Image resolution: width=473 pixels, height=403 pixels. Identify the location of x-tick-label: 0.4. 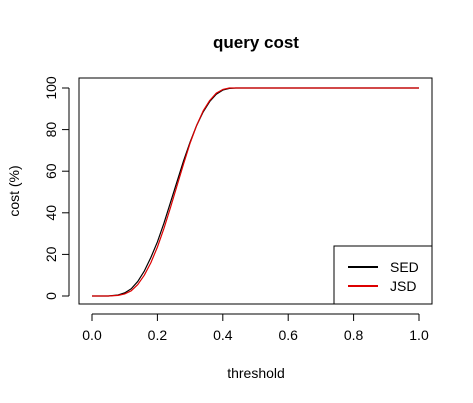
(223, 335).